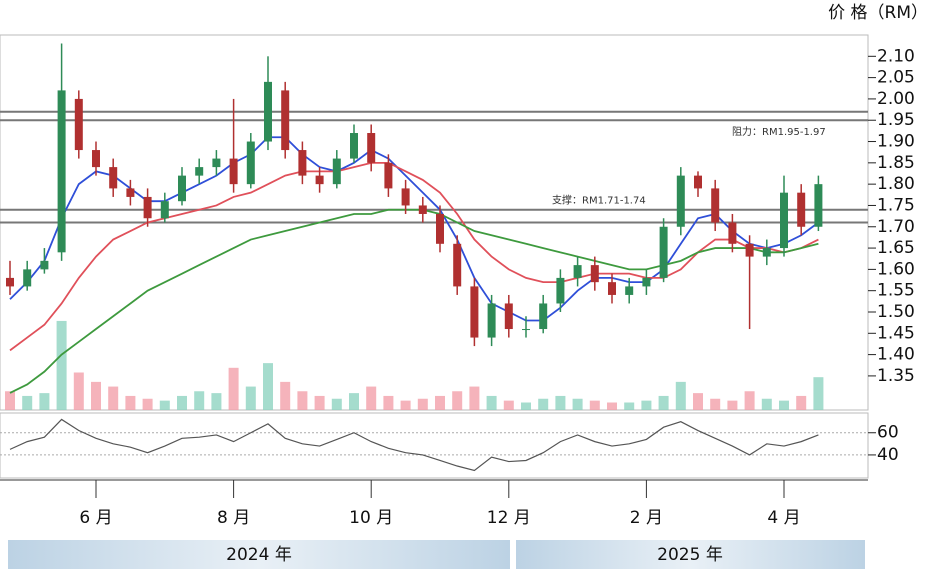  I want to click on x-tick-label: 4 月, so click(783, 518).